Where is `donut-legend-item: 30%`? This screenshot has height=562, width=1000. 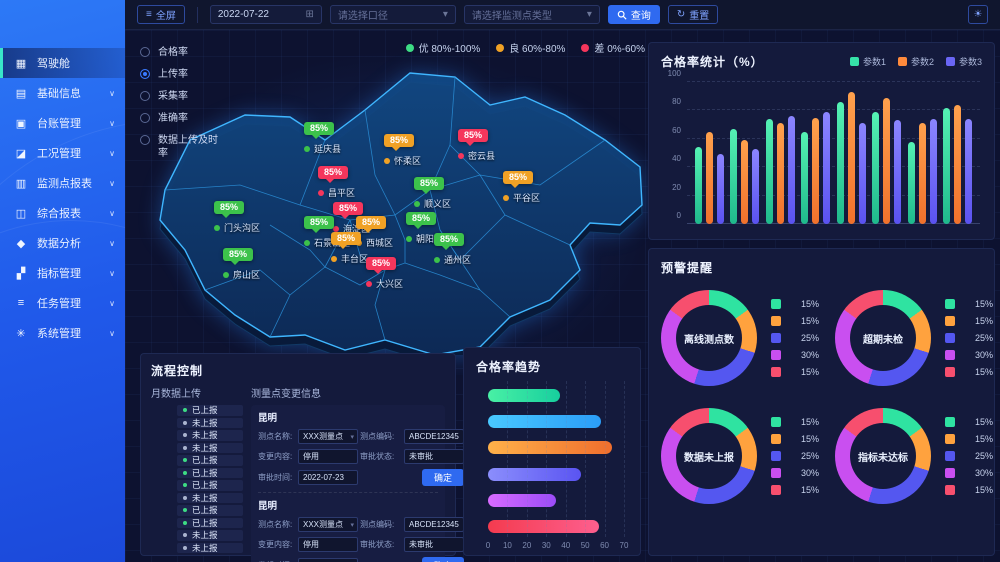
donut-legend-item: 30% is located at coordinates (799, 355).